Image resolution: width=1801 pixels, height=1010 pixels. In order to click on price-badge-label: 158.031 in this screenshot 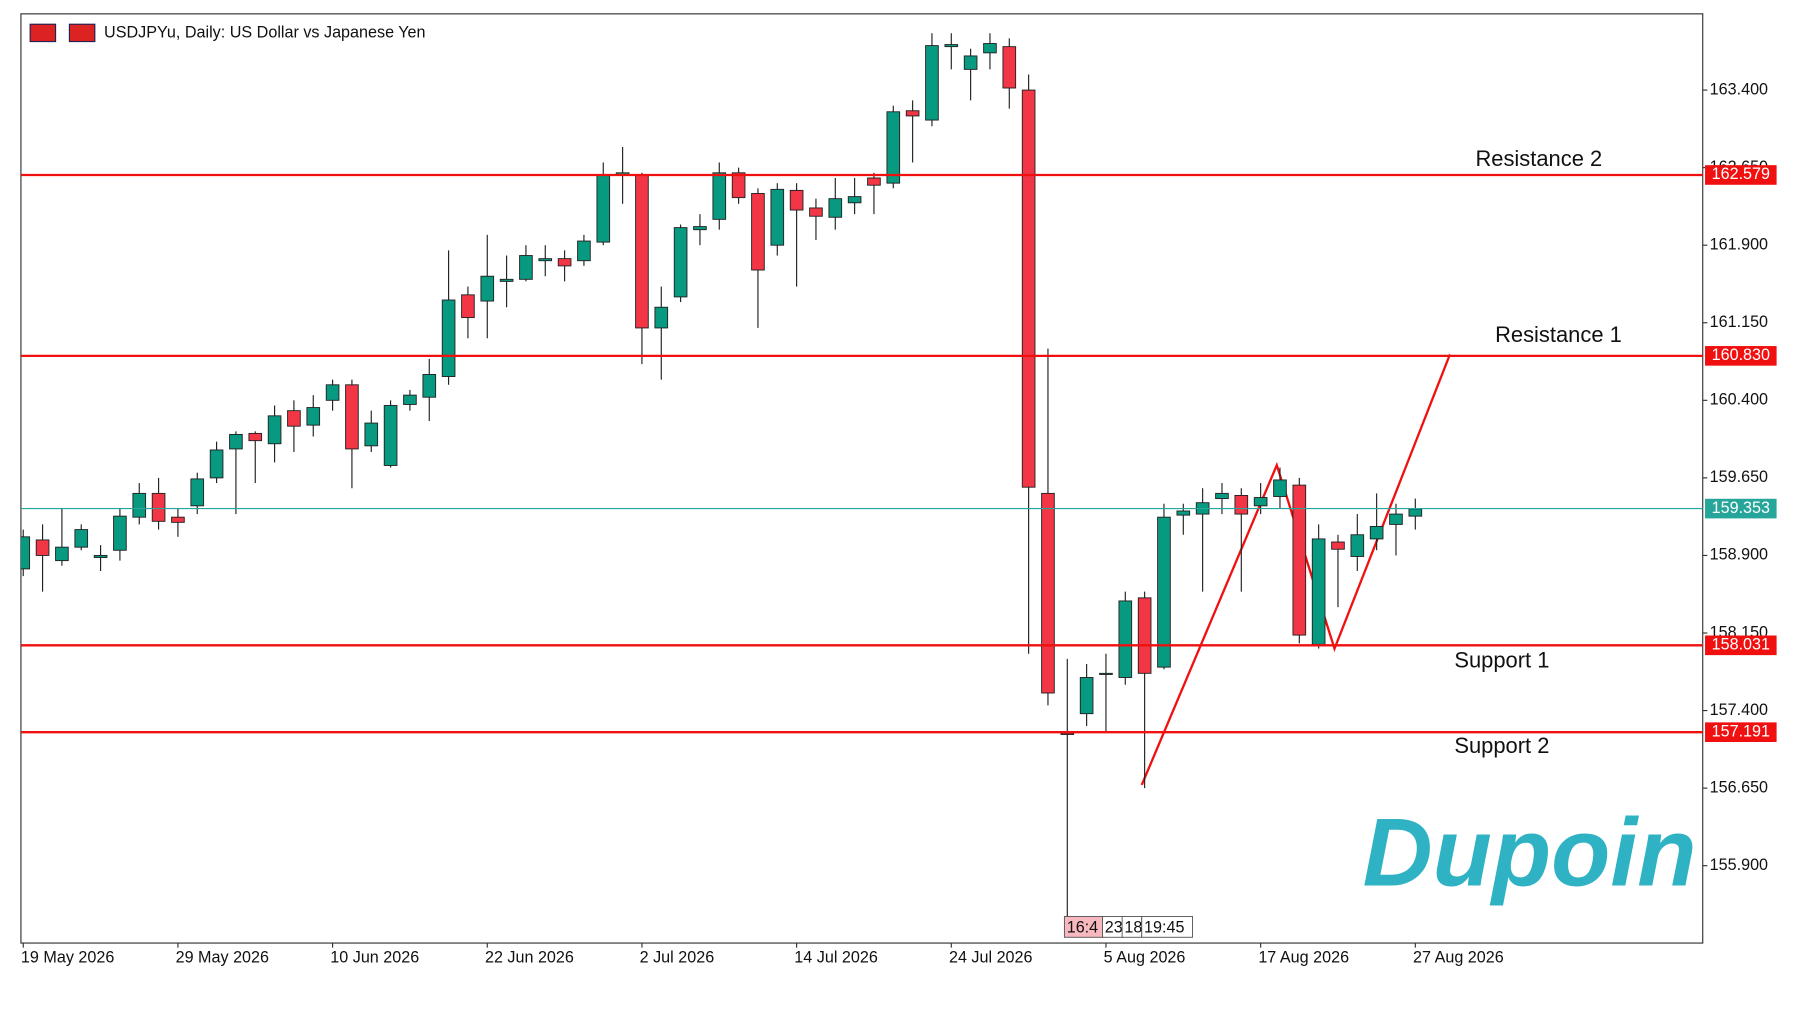, I will do `click(1741, 645)`.